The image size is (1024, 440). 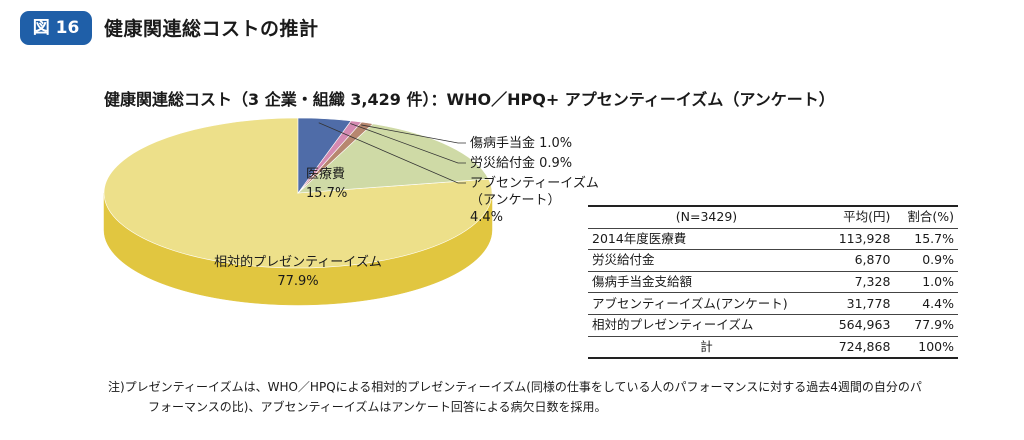 What do you see at coordinates (926, 282) in the screenshot?
I see `table-cell-share: 1.0%` at bounding box center [926, 282].